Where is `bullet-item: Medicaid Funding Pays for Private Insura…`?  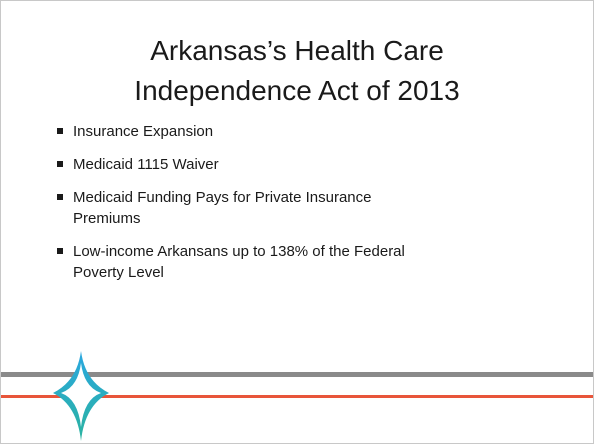
bullet-item: Medicaid Funding Pays for Private Insura… is located at coordinates (307, 208).